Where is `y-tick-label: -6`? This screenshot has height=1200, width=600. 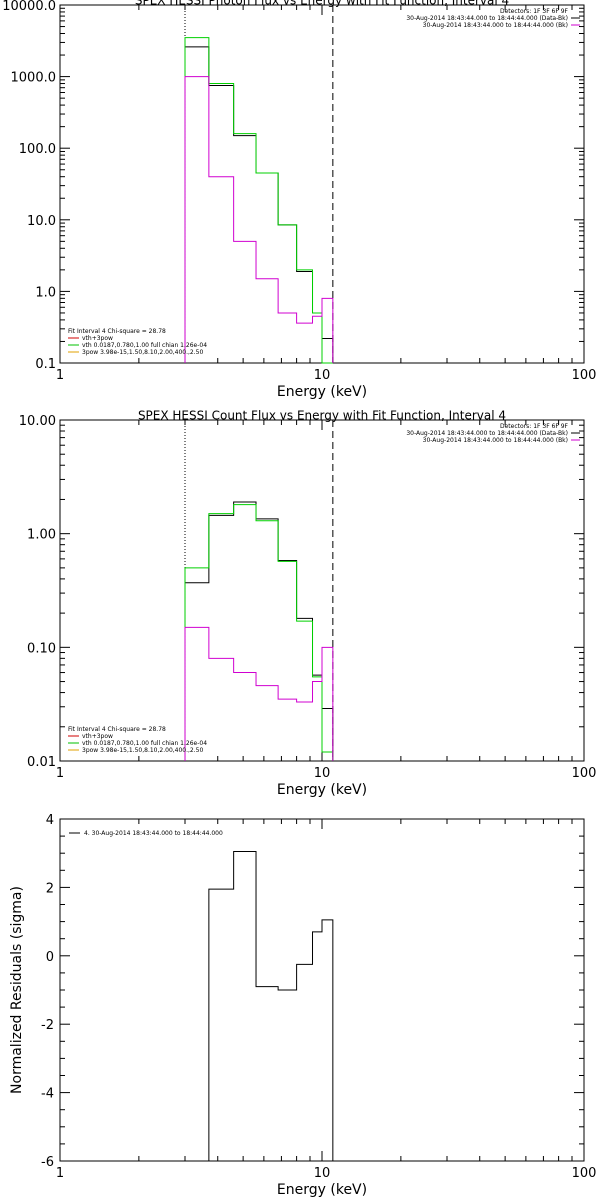 y-tick-label: -6 is located at coordinates (47, 1162).